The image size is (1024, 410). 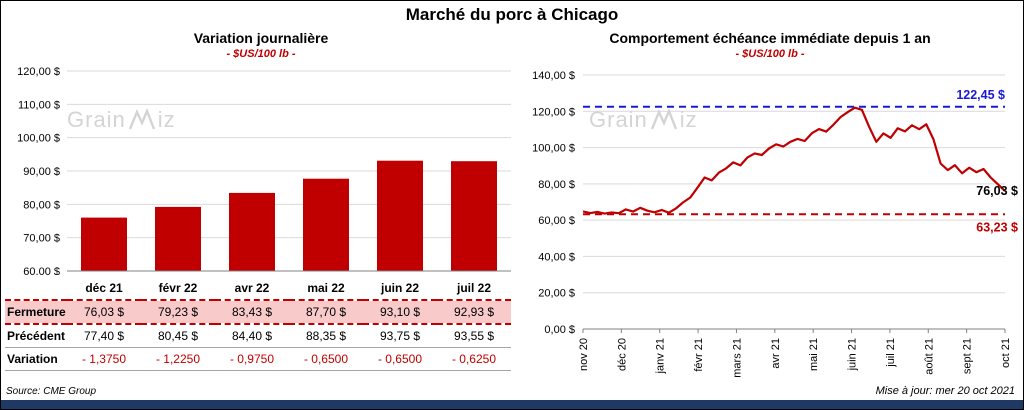 I want to click on svg-text: oct 21, so click(x=1006, y=353).